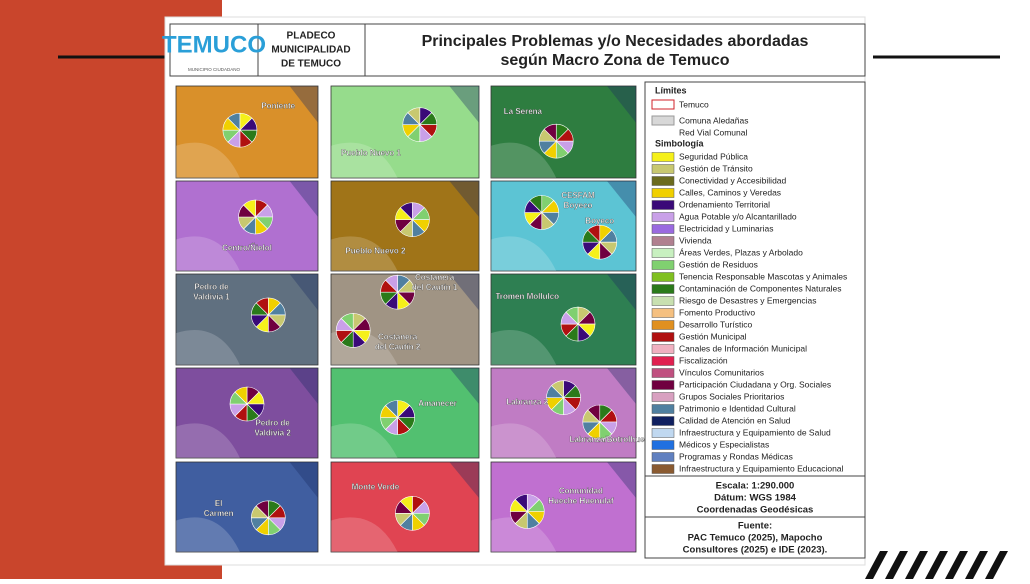 The image size is (1030, 584). I want to click on zone-label: del Cautín 2, so click(398, 346).